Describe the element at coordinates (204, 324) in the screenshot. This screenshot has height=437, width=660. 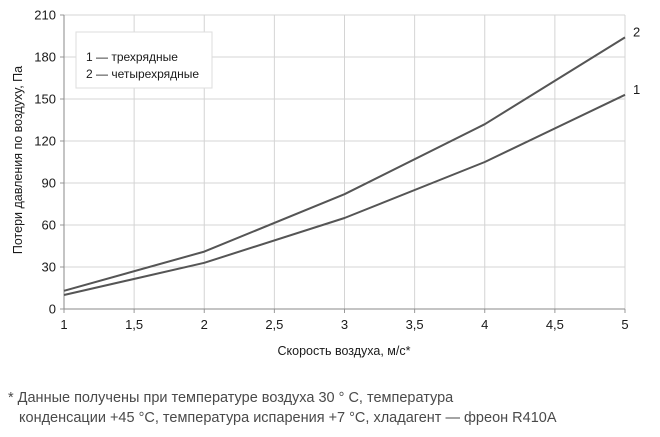
I see `x-tick-label: 2` at that location.